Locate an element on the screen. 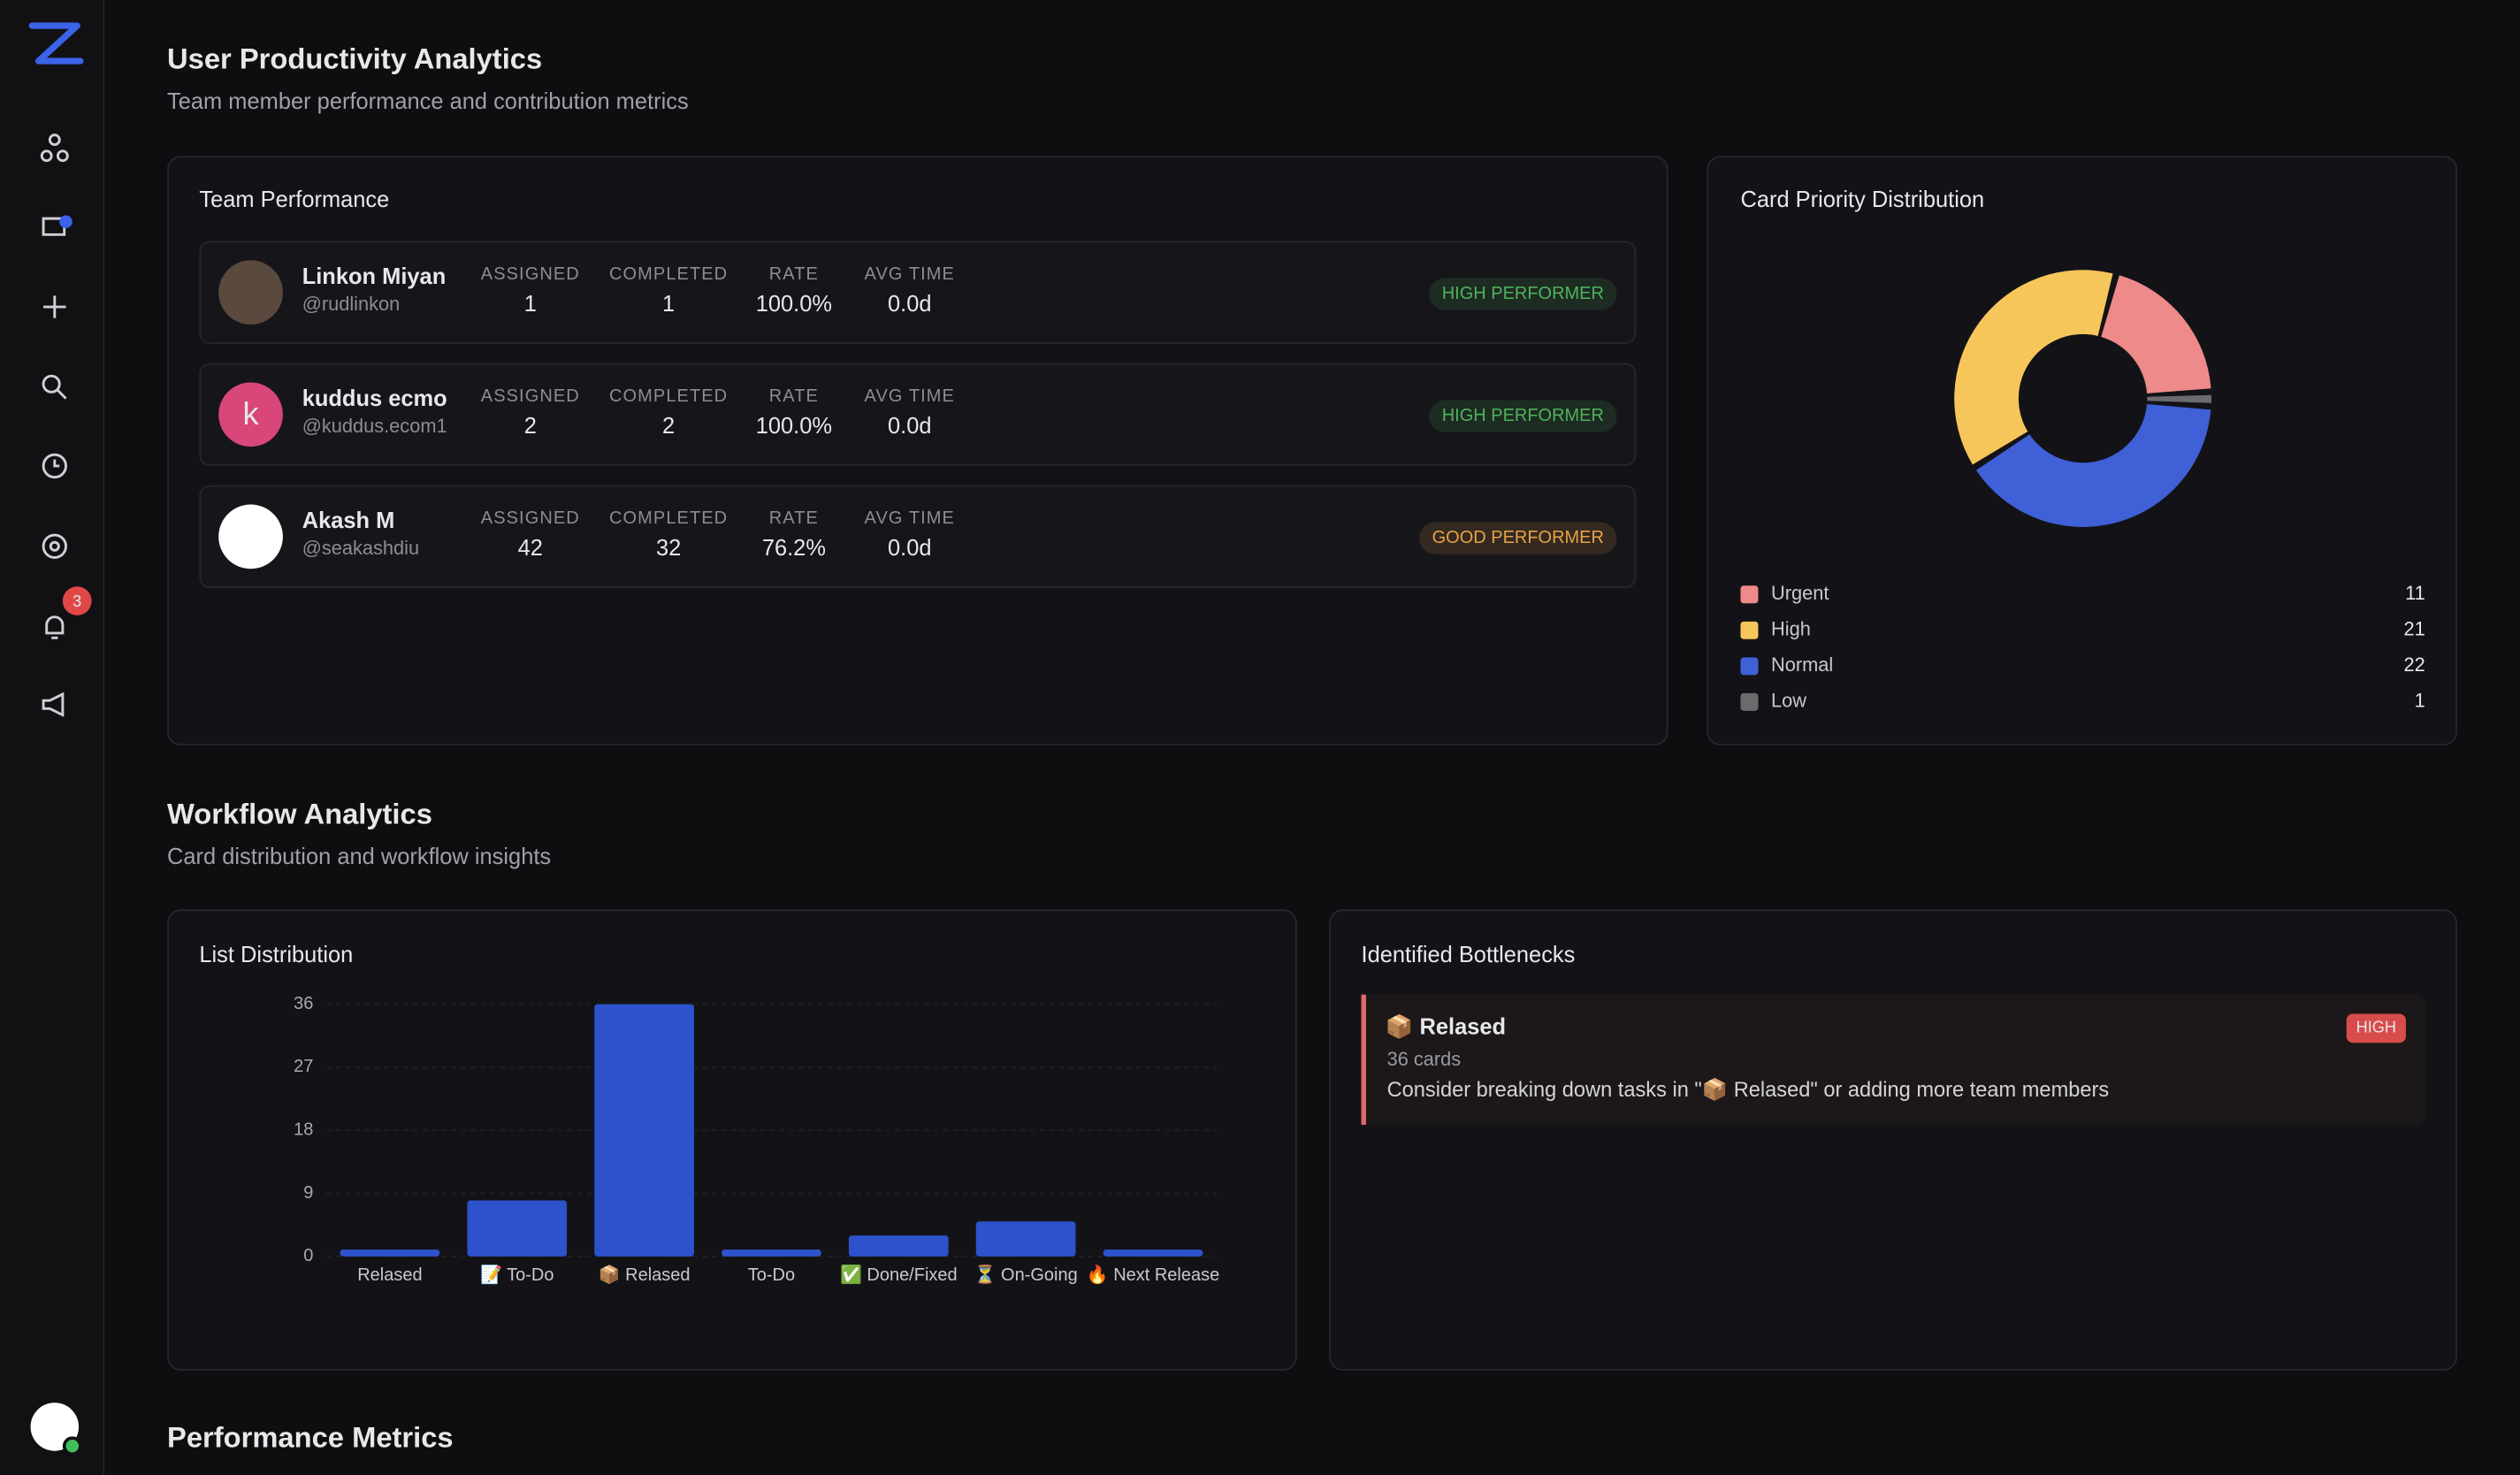  severity-badge: HIGH is located at coordinates (2376, 1027).